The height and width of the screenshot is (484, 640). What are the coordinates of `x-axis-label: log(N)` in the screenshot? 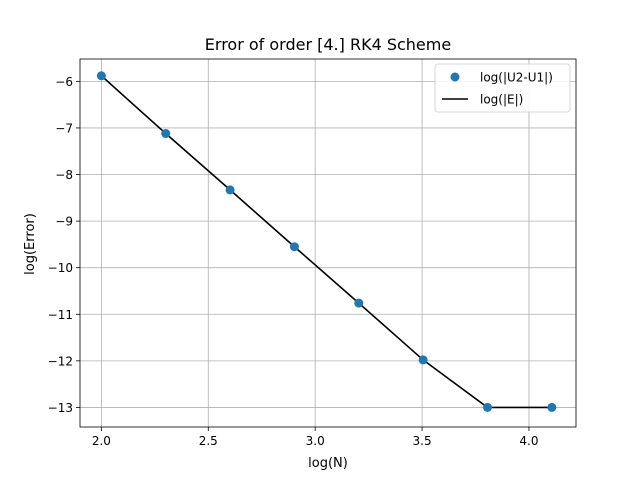 It's located at (328, 463).